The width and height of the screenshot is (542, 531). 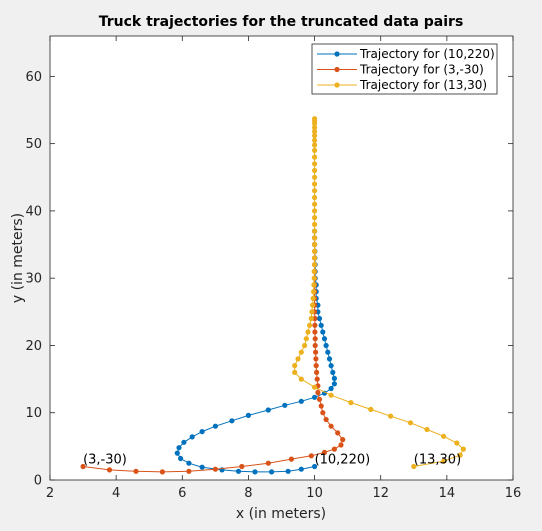 What do you see at coordinates (33, 279) in the screenshot?
I see `y-tick-label: 30` at bounding box center [33, 279].